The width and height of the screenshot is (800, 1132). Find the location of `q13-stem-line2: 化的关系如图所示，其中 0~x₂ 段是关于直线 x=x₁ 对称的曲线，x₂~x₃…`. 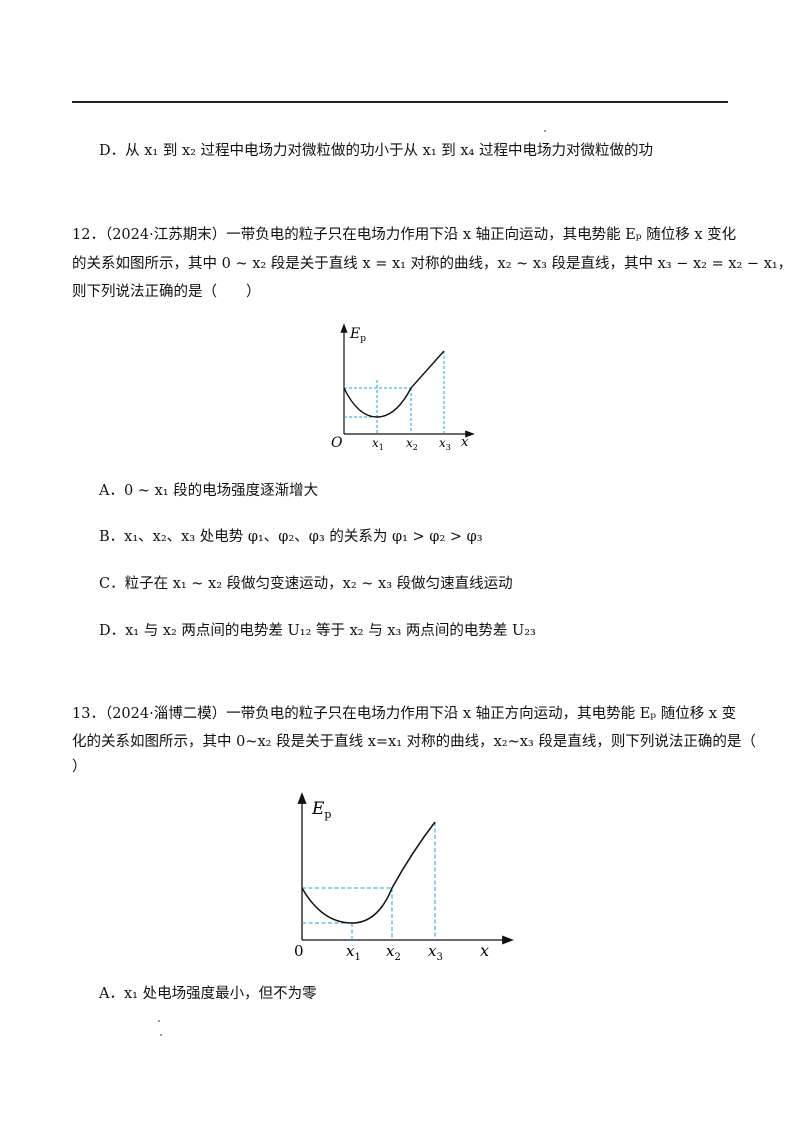

q13-stem-line2: 化的关系如图所示，其中 0~x₂ 段是关于直线 x=x₁ 对称的曲线，x₂~x₃… is located at coordinates (414, 742).